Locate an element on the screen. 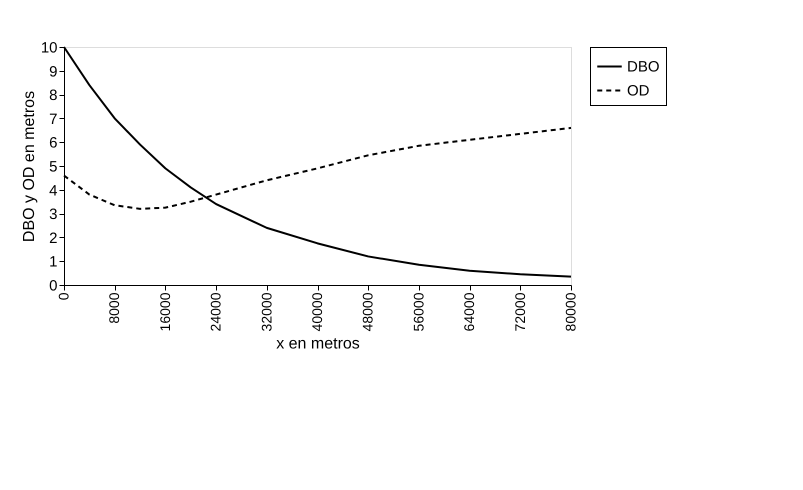 Image resolution: width=803 pixels, height=490 pixels. x-tick-label: 40000 is located at coordinates (317, 312).